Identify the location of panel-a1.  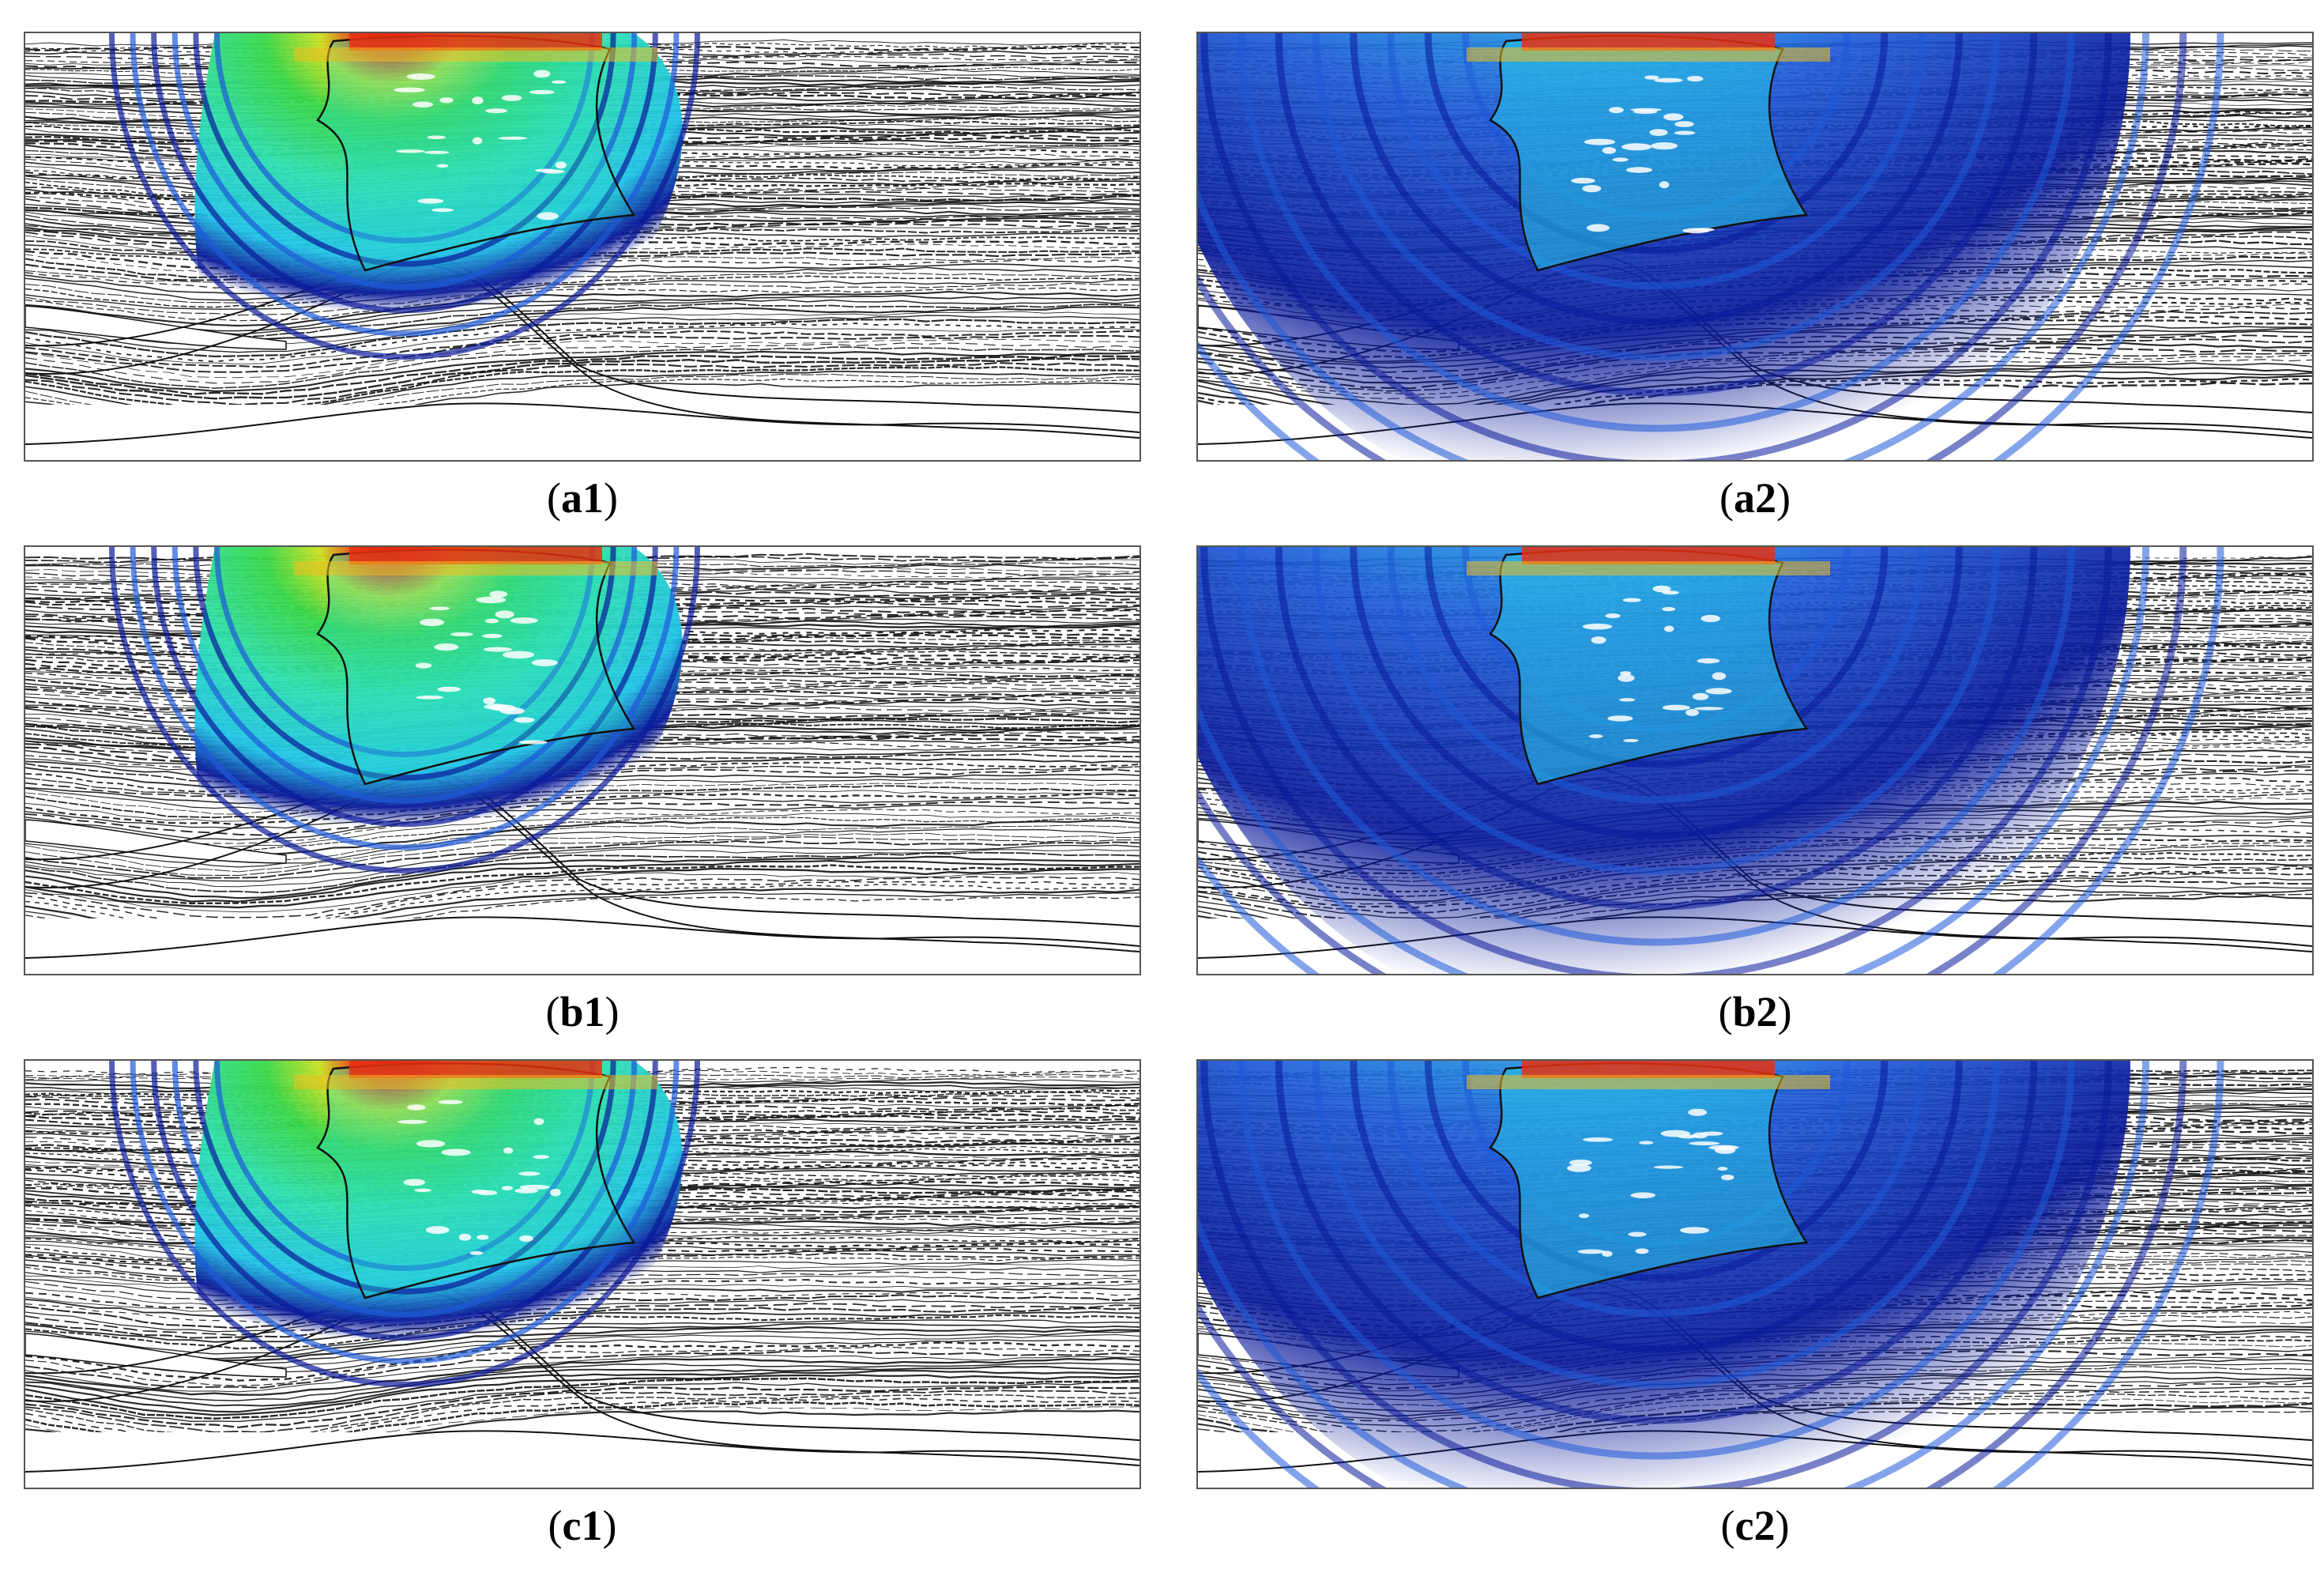
(583, 247).